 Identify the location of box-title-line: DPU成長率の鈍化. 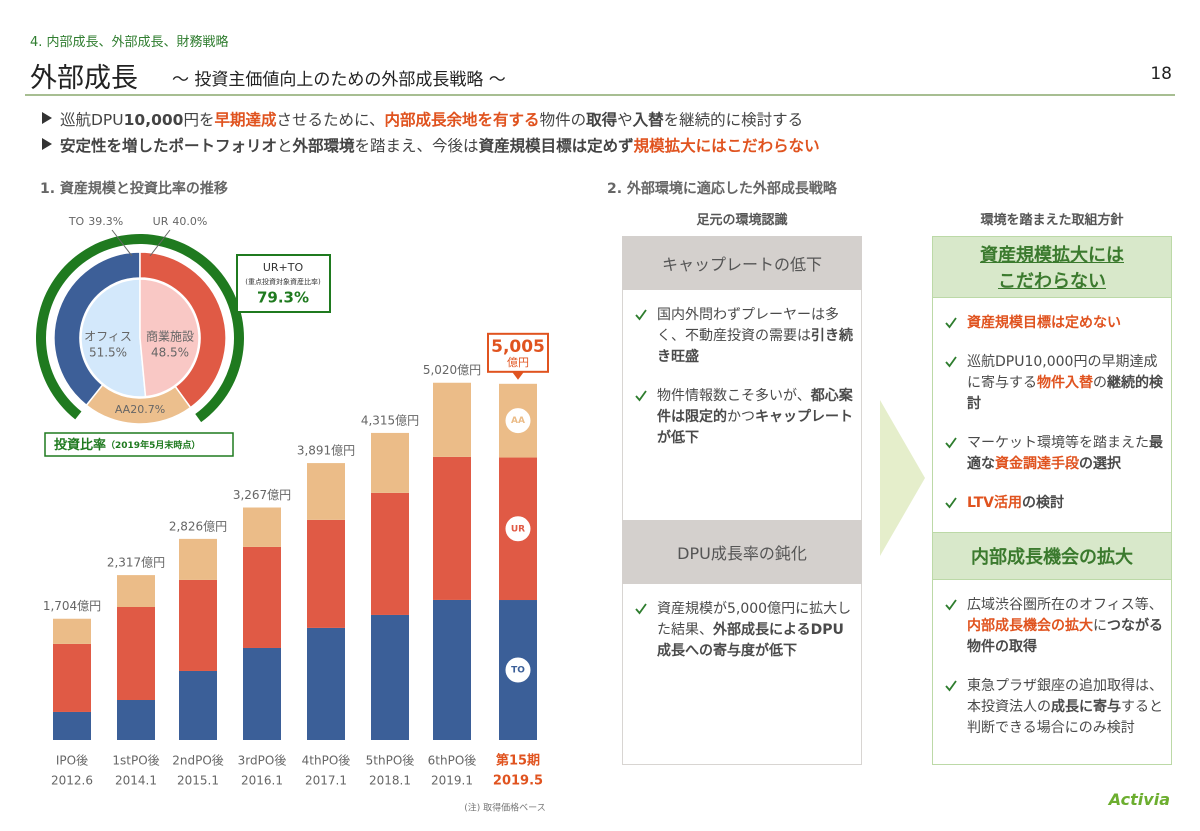
(742, 552).